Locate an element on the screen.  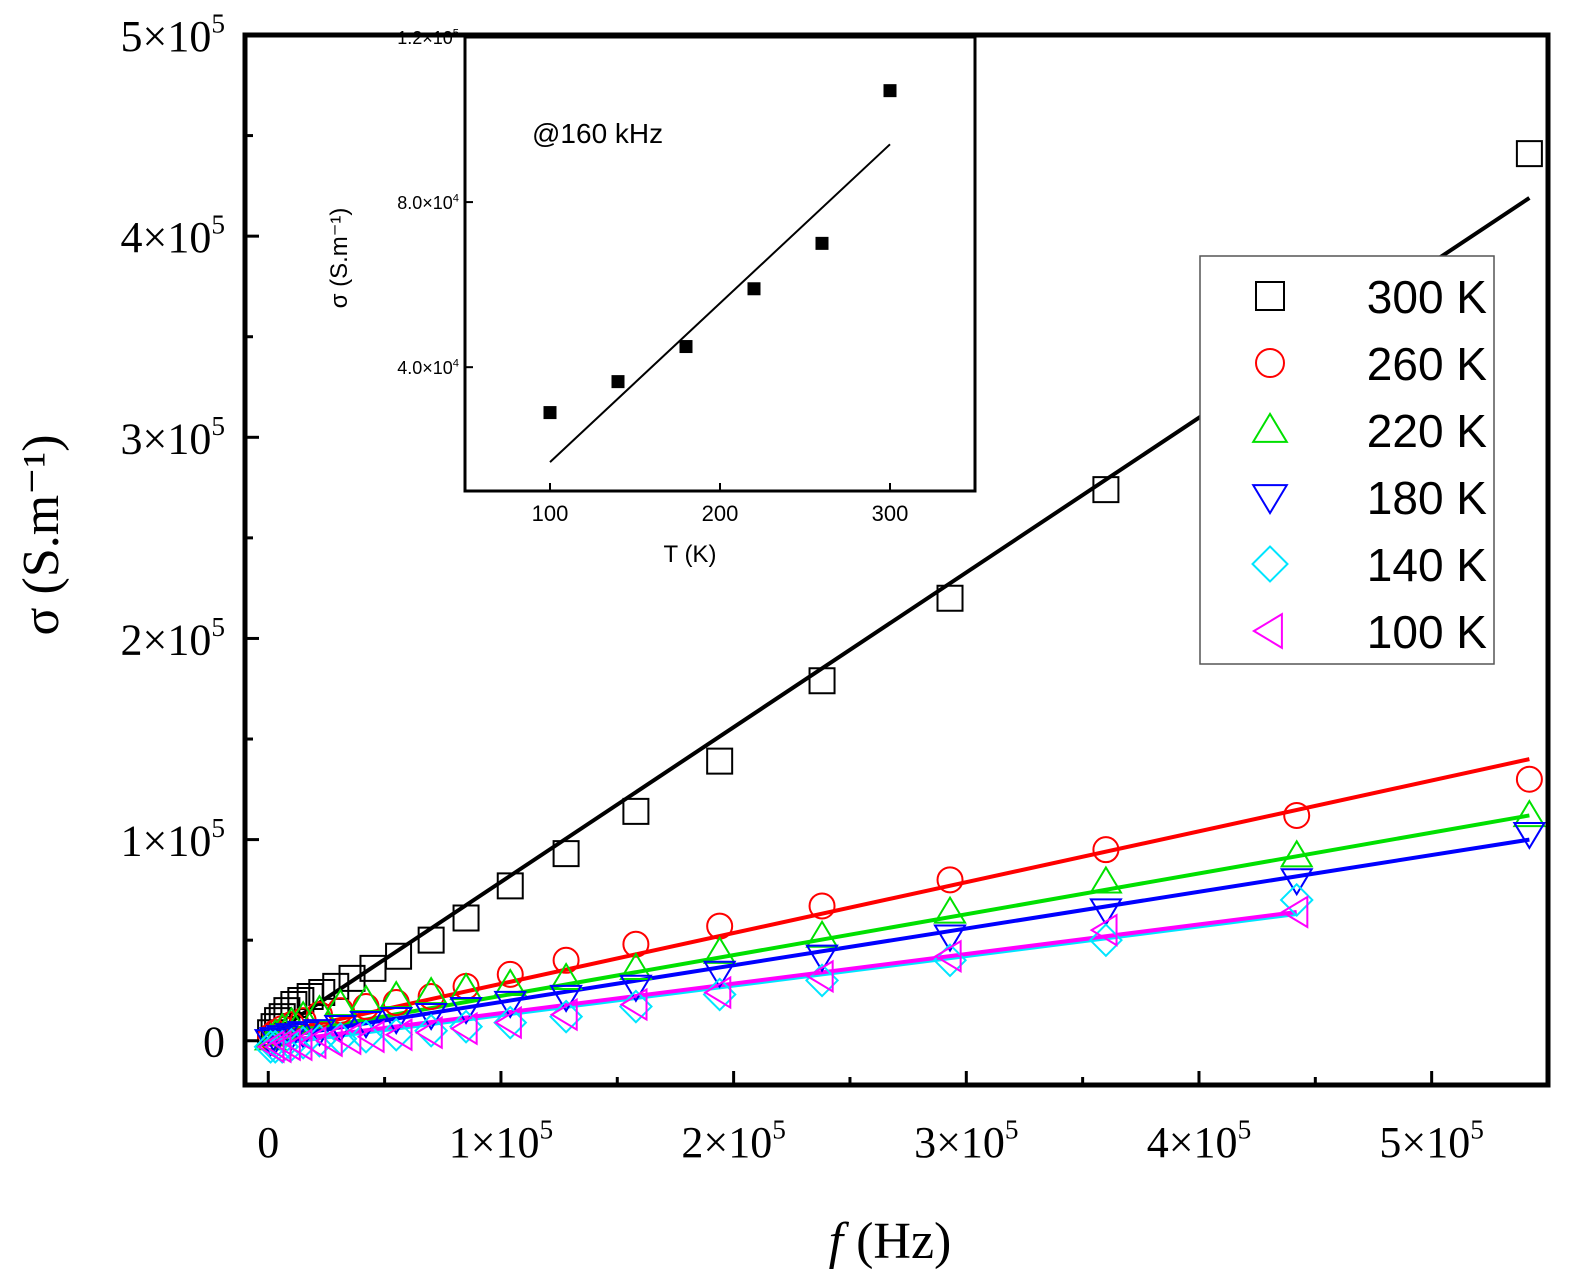
y-tick-label: 3×10⁵ is located at coordinates (173, 437).